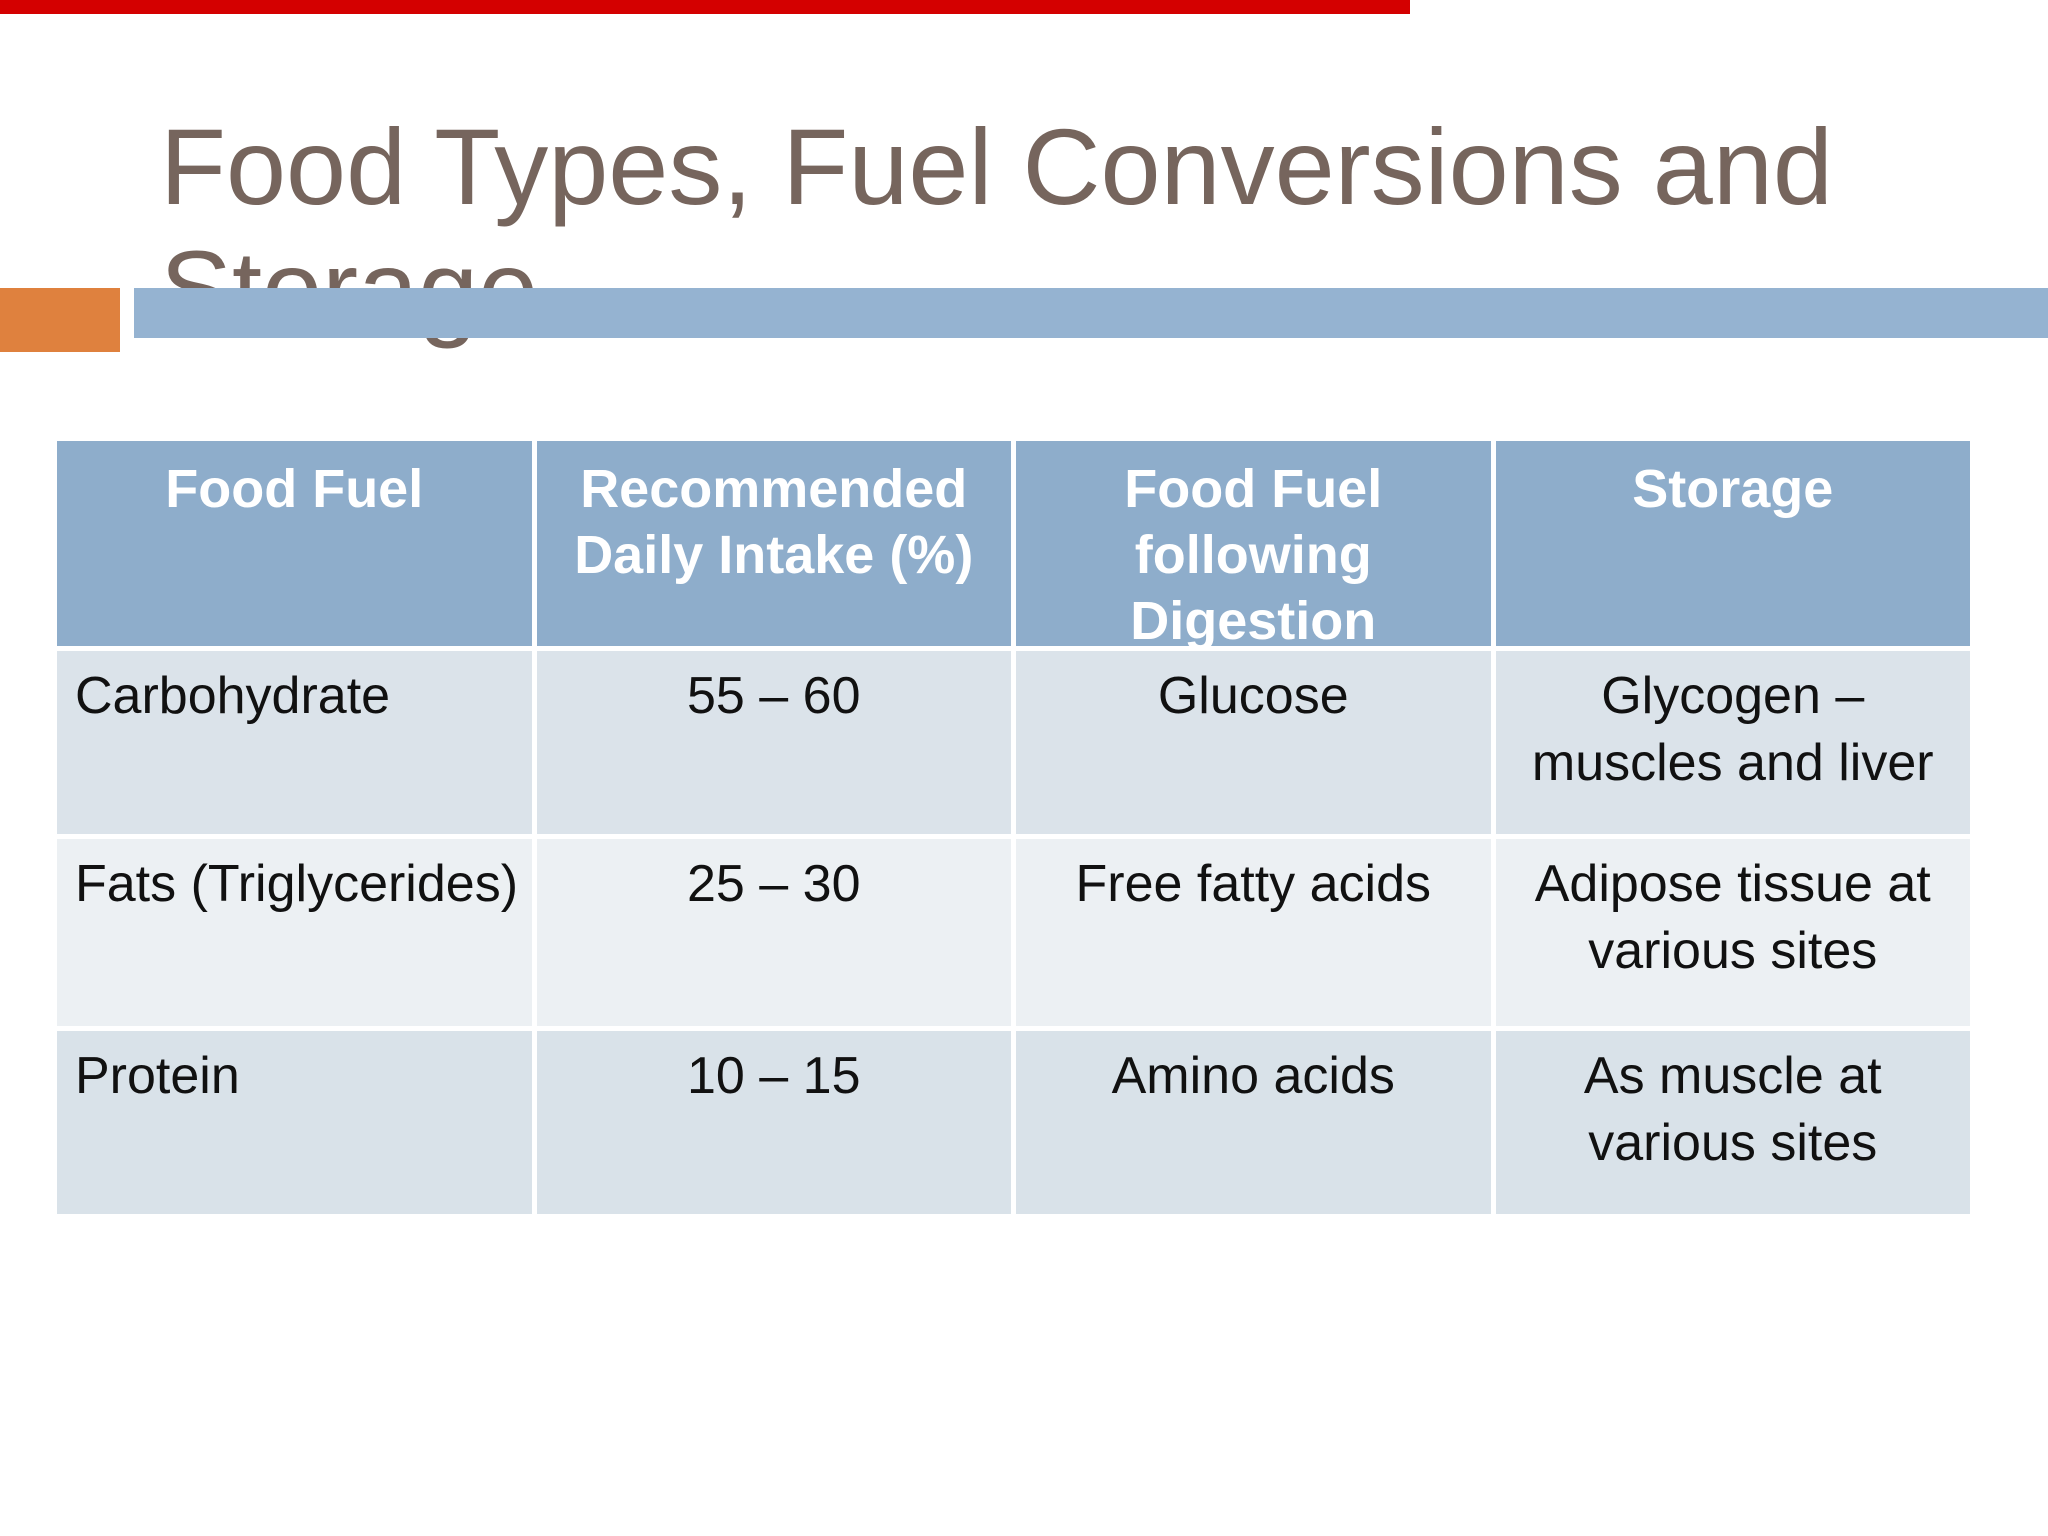  Describe the element at coordinates (773, 543) in the screenshot. I see `header-cell-recommended-daily-intake: Recommended Daily Intake (%)` at that location.